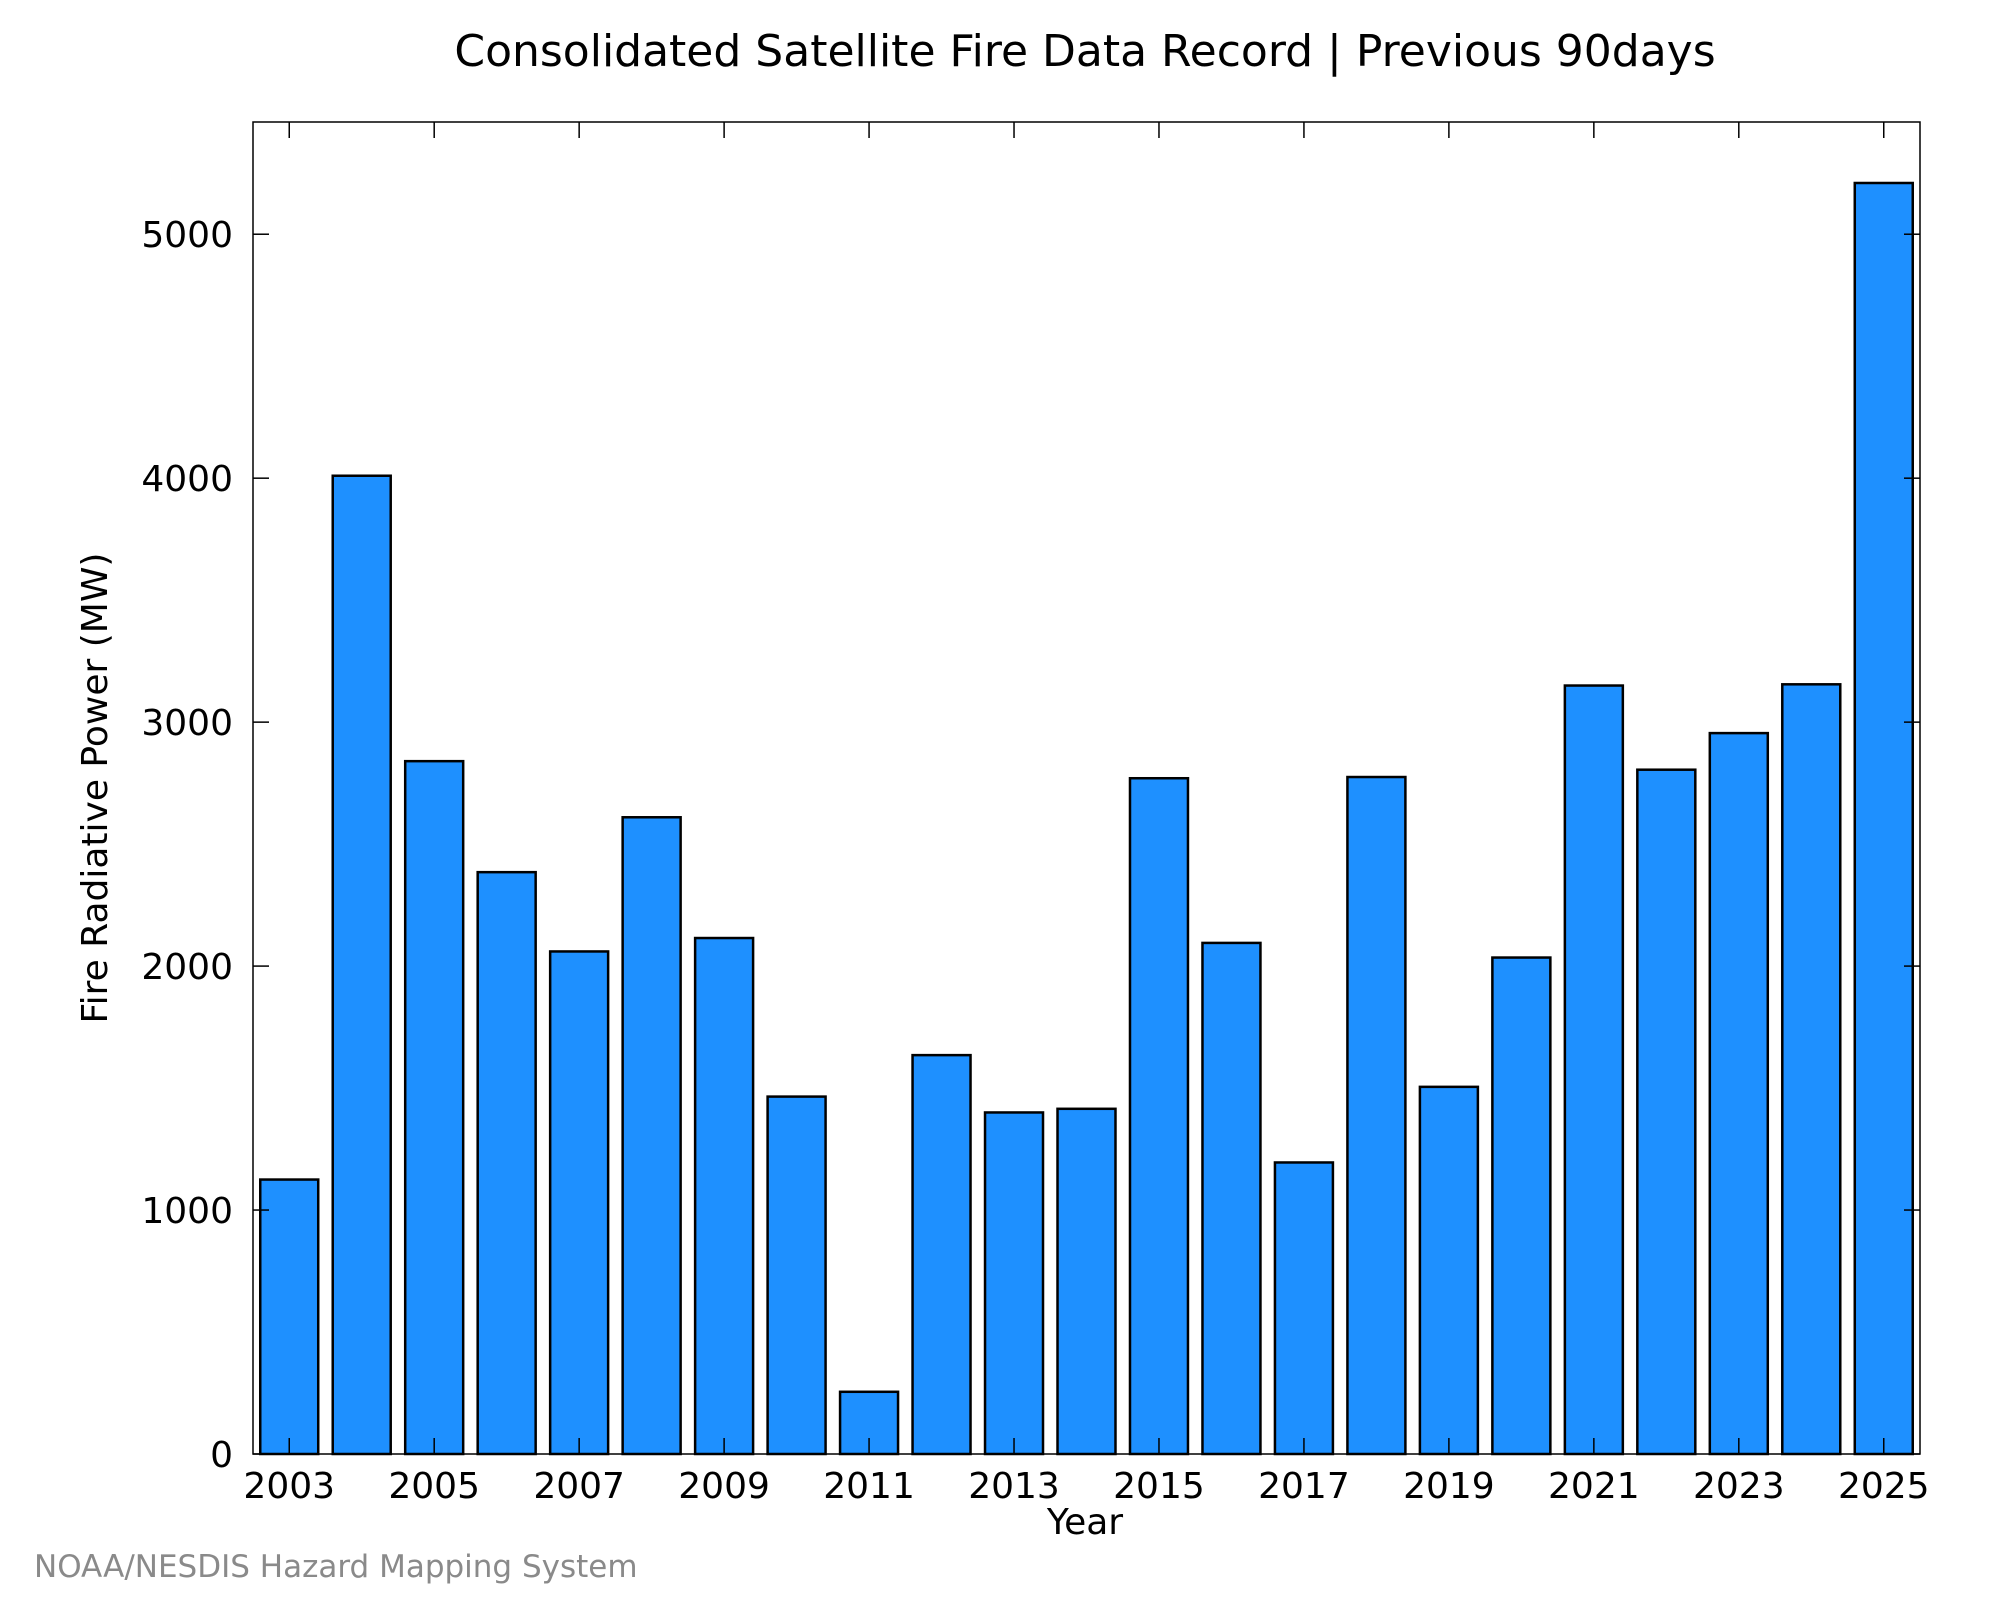 The width and height of the screenshot is (2000, 1600). What do you see at coordinates (1884, 818) in the screenshot?
I see `bar-2025` at bounding box center [1884, 818].